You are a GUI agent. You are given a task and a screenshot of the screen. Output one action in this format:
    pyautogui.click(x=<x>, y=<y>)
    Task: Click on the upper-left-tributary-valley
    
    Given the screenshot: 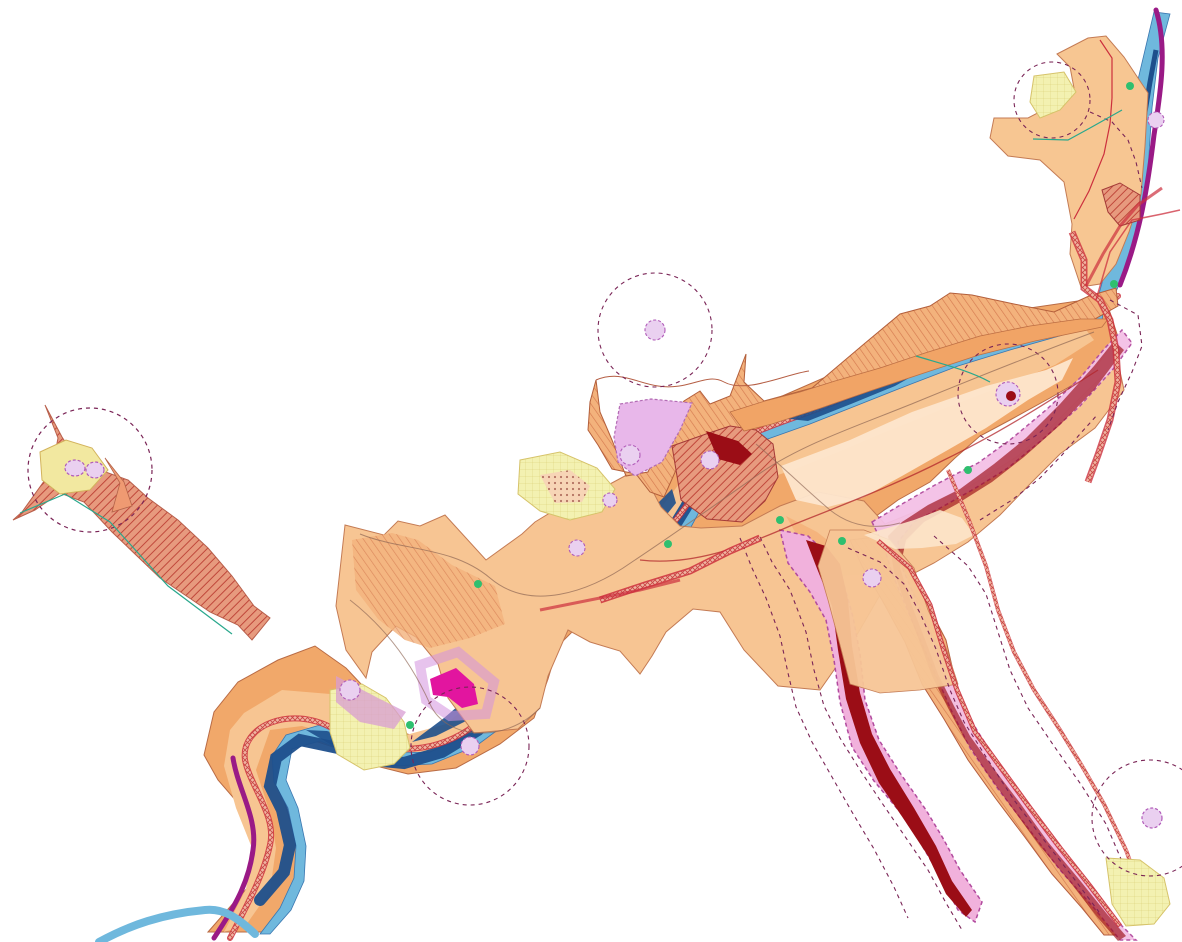 What is the action you would take?
    pyautogui.click(x=141, y=522)
    